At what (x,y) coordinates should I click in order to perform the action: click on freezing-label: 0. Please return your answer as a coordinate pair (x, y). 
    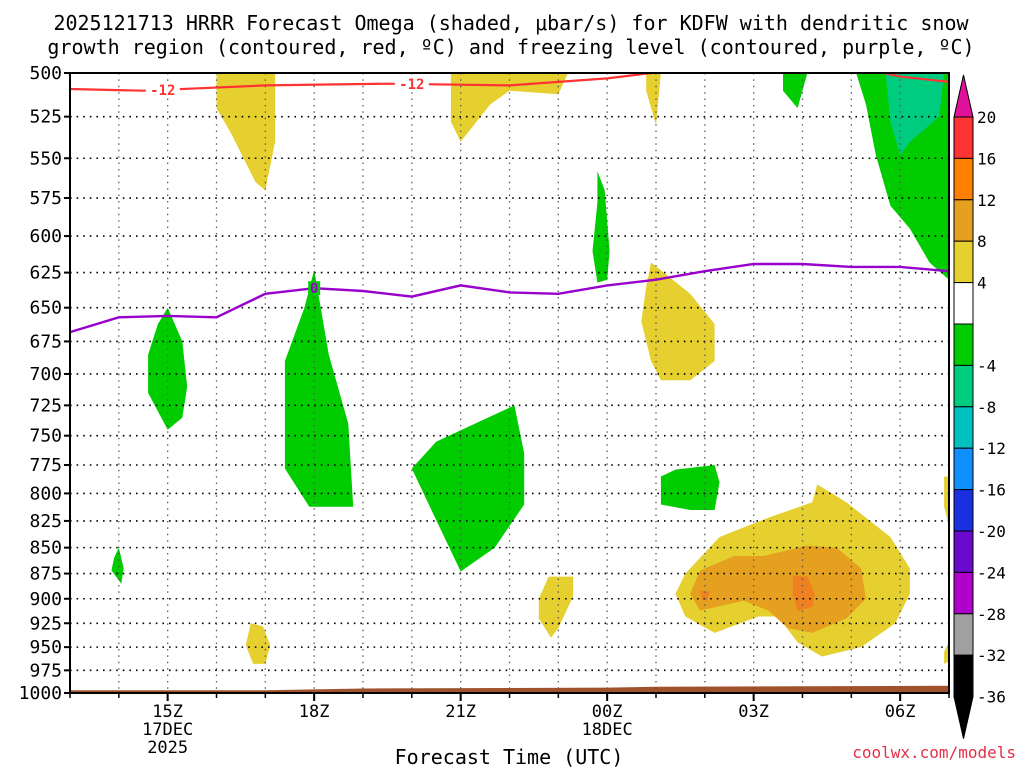
    Looking at the image, I should click on (314, 289).